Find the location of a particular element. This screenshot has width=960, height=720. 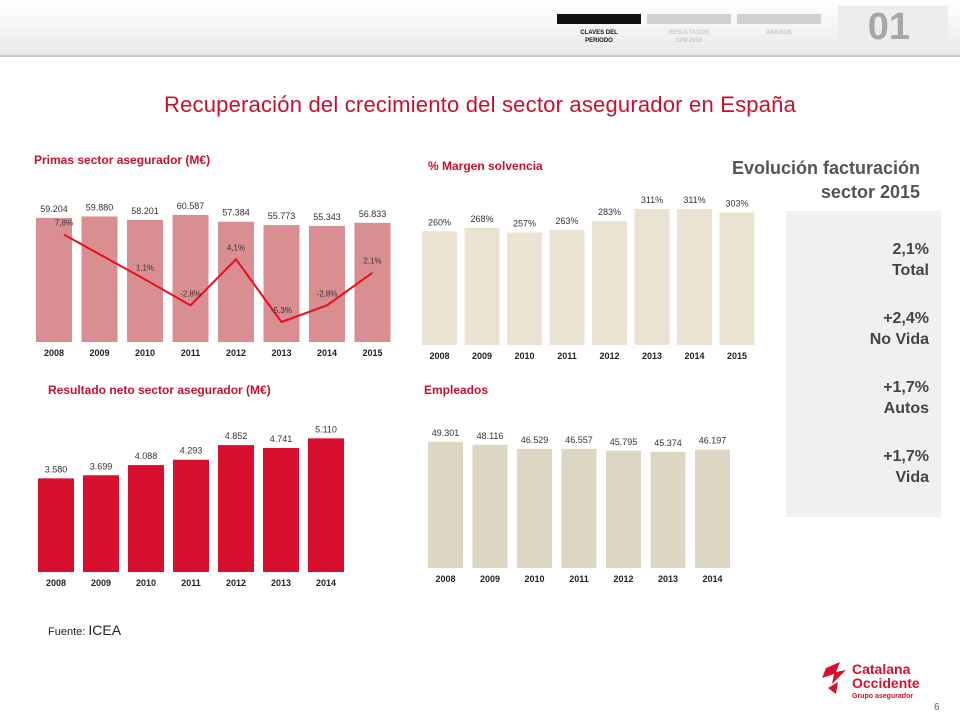

growth-label-4: -5,3% is located at coordinates (281, 310).